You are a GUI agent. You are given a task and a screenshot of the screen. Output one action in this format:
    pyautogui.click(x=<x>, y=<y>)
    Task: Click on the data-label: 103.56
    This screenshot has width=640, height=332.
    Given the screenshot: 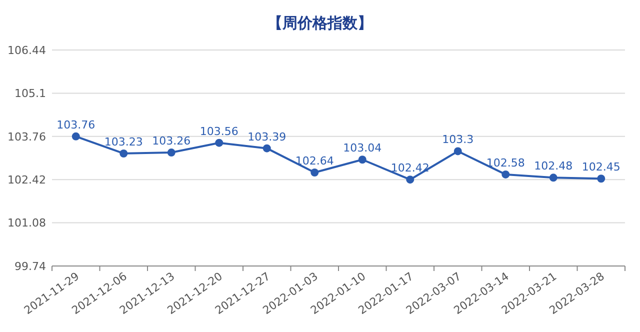 What is the action you would take?
    pyautogui.click(x=219, y=131)
    